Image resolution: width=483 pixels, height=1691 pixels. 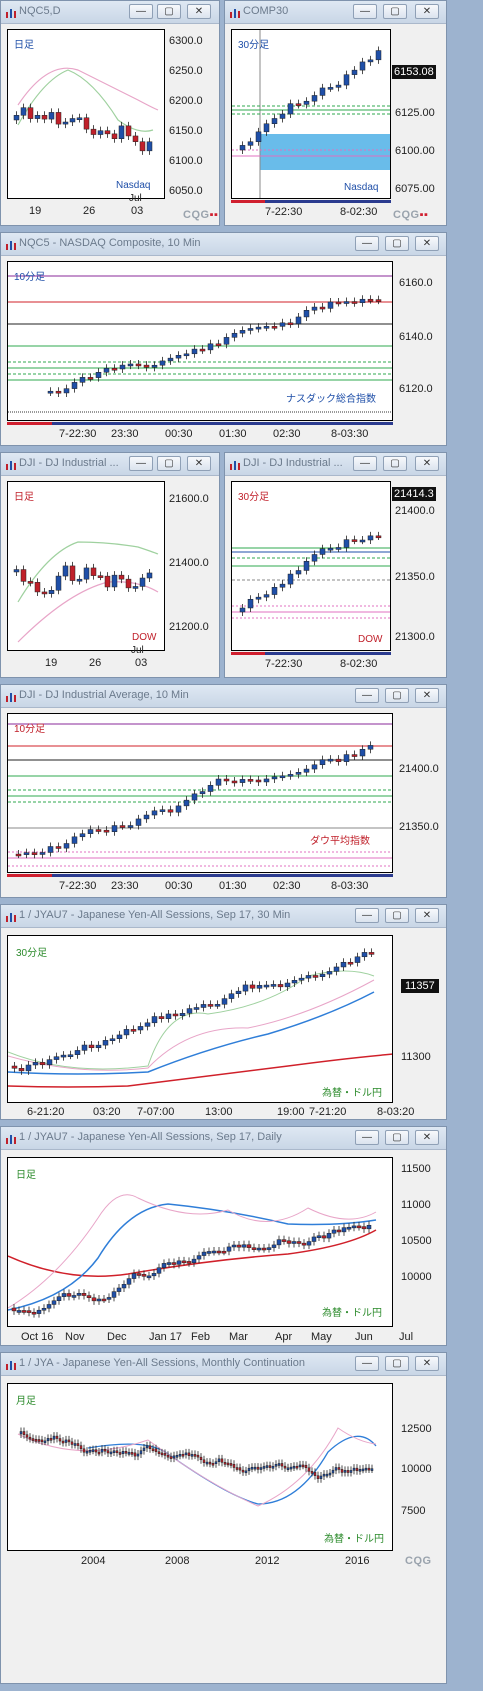 What do you see at coordinates (30, 277) in the screenshot?
I see `timeframe-label: 10分足` at bounding box center [30, 277].